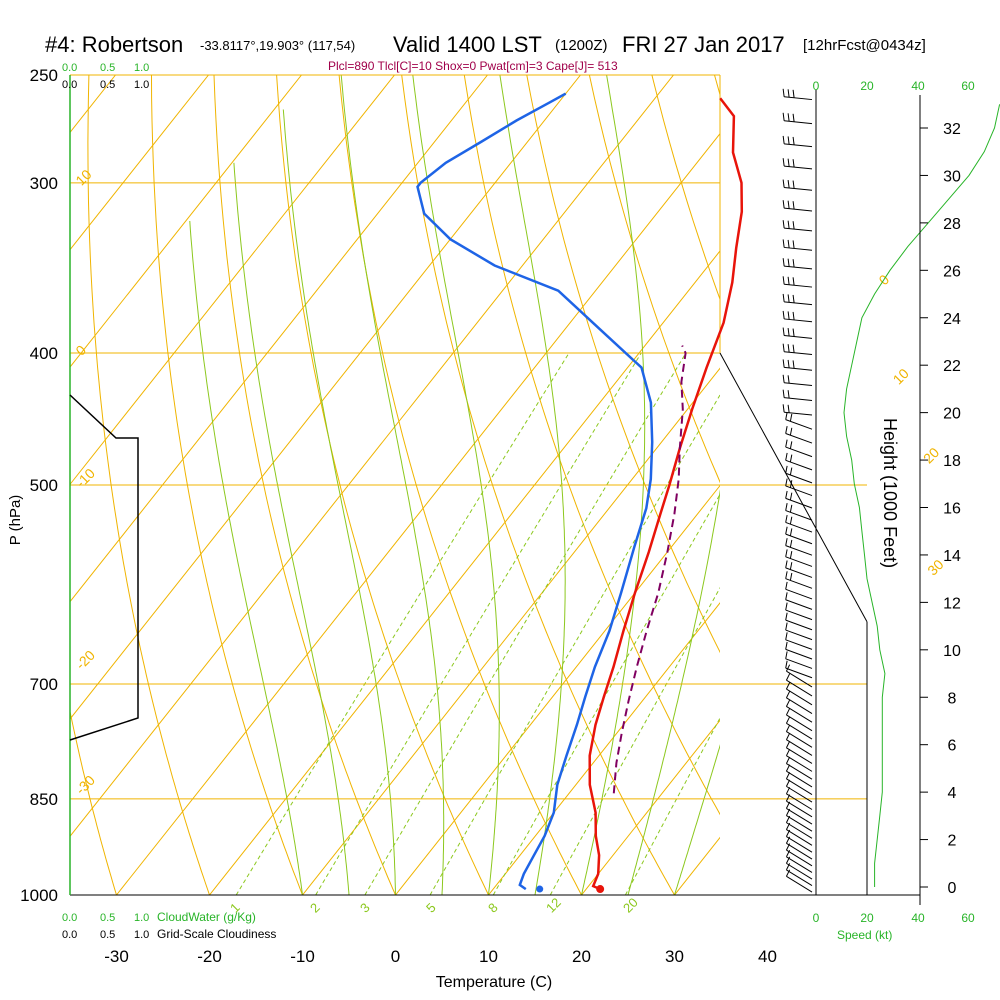  Describe the element at coordinates (85, 785) in the screenshot. I see `isotherm-label: -30` at that location.